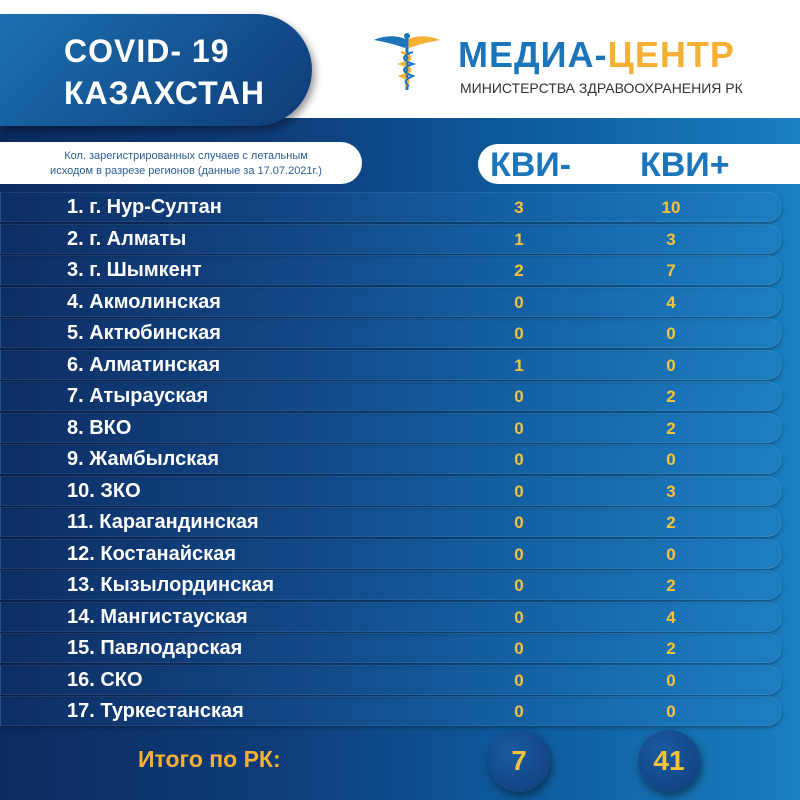  I want to click on value-negative: 3, so click(519, 207).